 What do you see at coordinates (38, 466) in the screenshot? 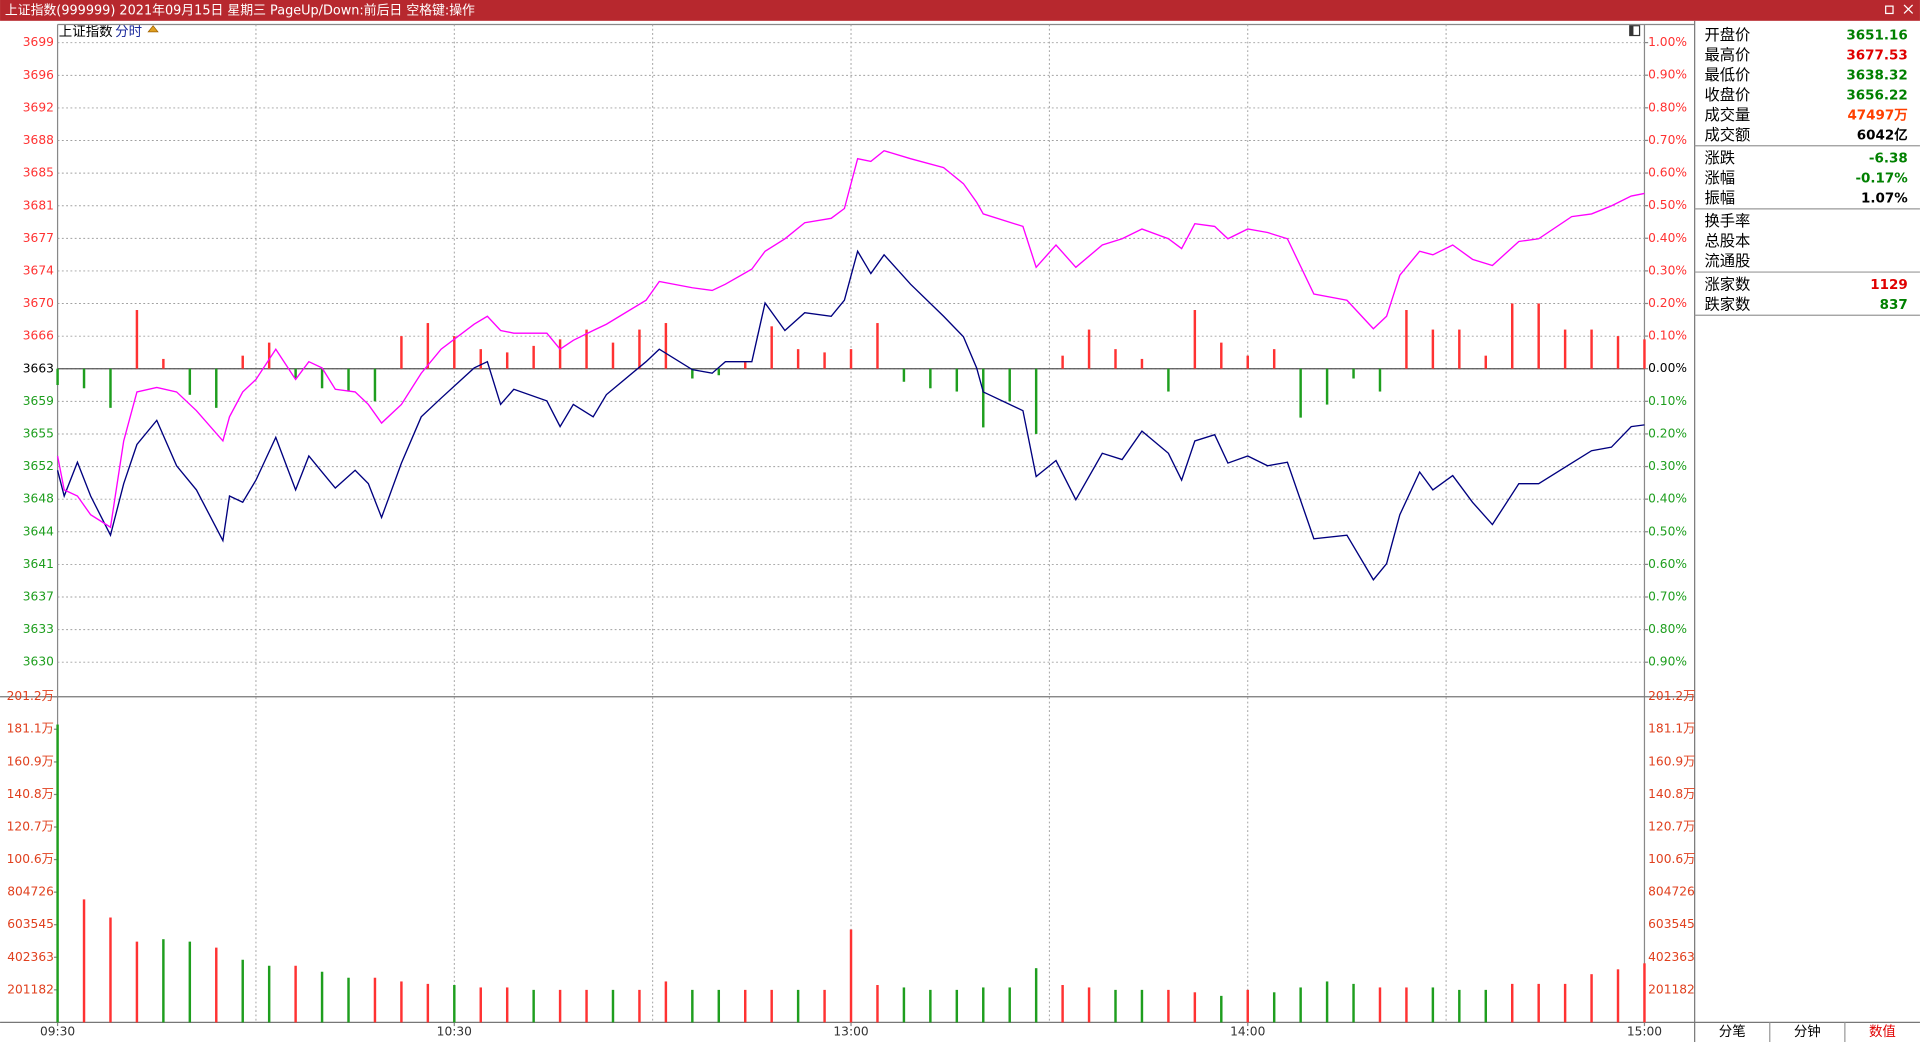
I see `y-tick-label: 3652` at bounding box center [38, 466].